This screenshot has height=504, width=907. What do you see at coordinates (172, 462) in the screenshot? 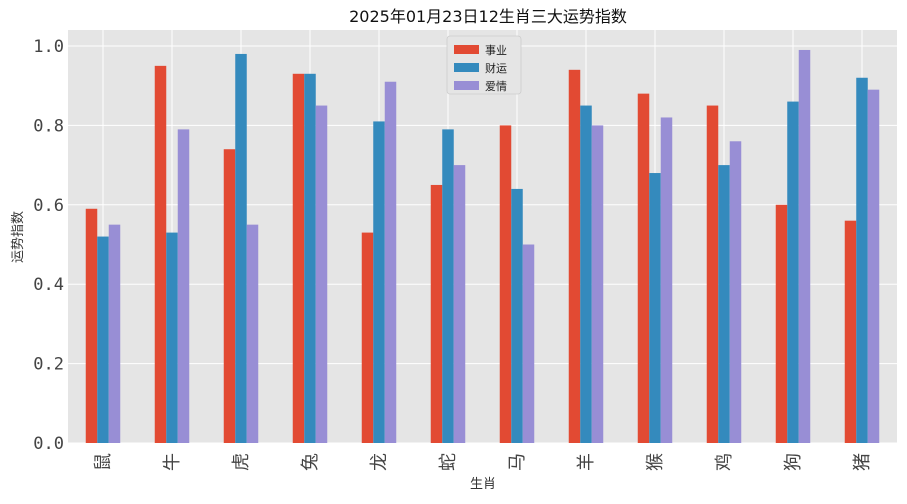
I see `x-tick-label: 牛` at bounding box center [172, 462].